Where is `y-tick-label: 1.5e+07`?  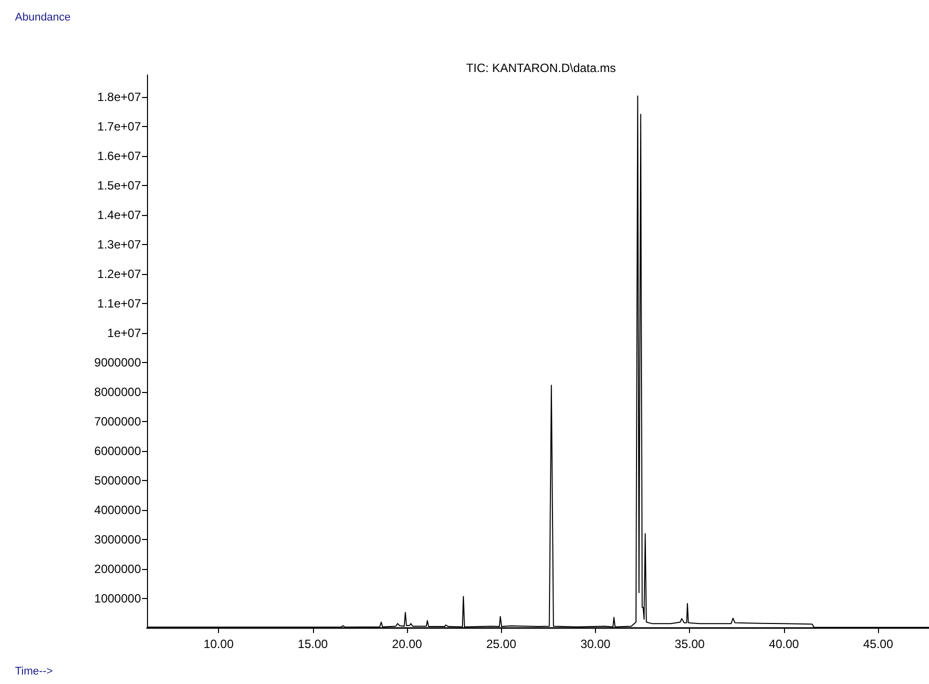
y-tick-label: 1.5e+07 is located at coordinates (119, 185).